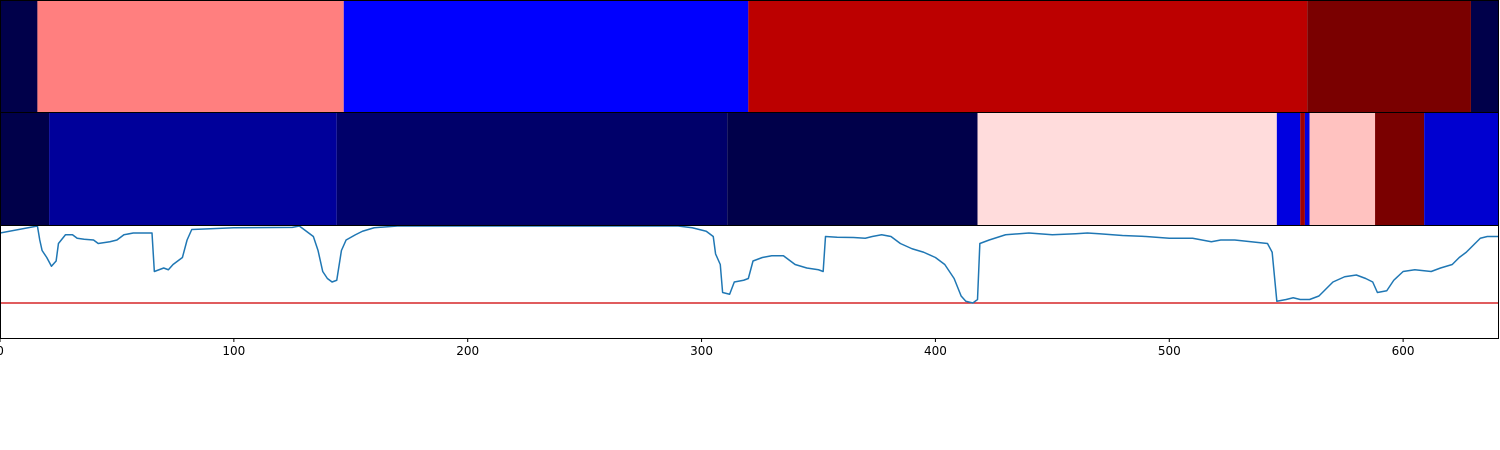 Image resolution: width=1500 pixels, height=450 pixels. Describe the element at coordinates (701, 351) in the screenshot. I see `x-tick-label-300: 300` at that location.